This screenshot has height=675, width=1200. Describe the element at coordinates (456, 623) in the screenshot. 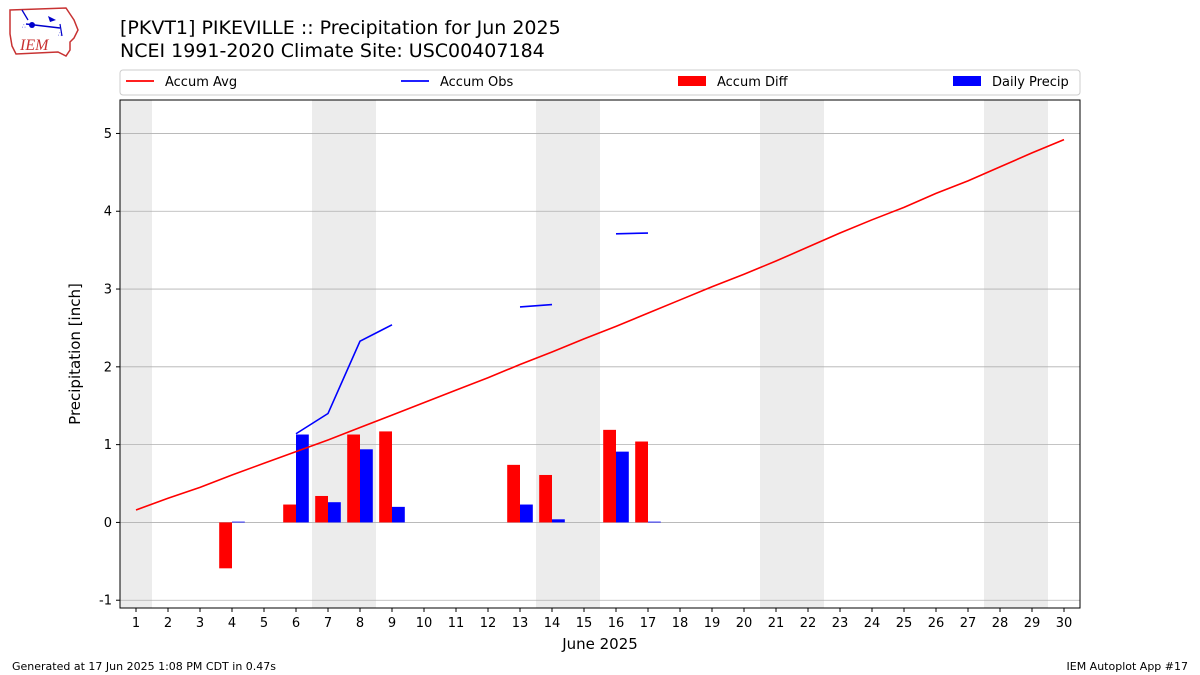

I see `x-tick-label: 11` at that location.